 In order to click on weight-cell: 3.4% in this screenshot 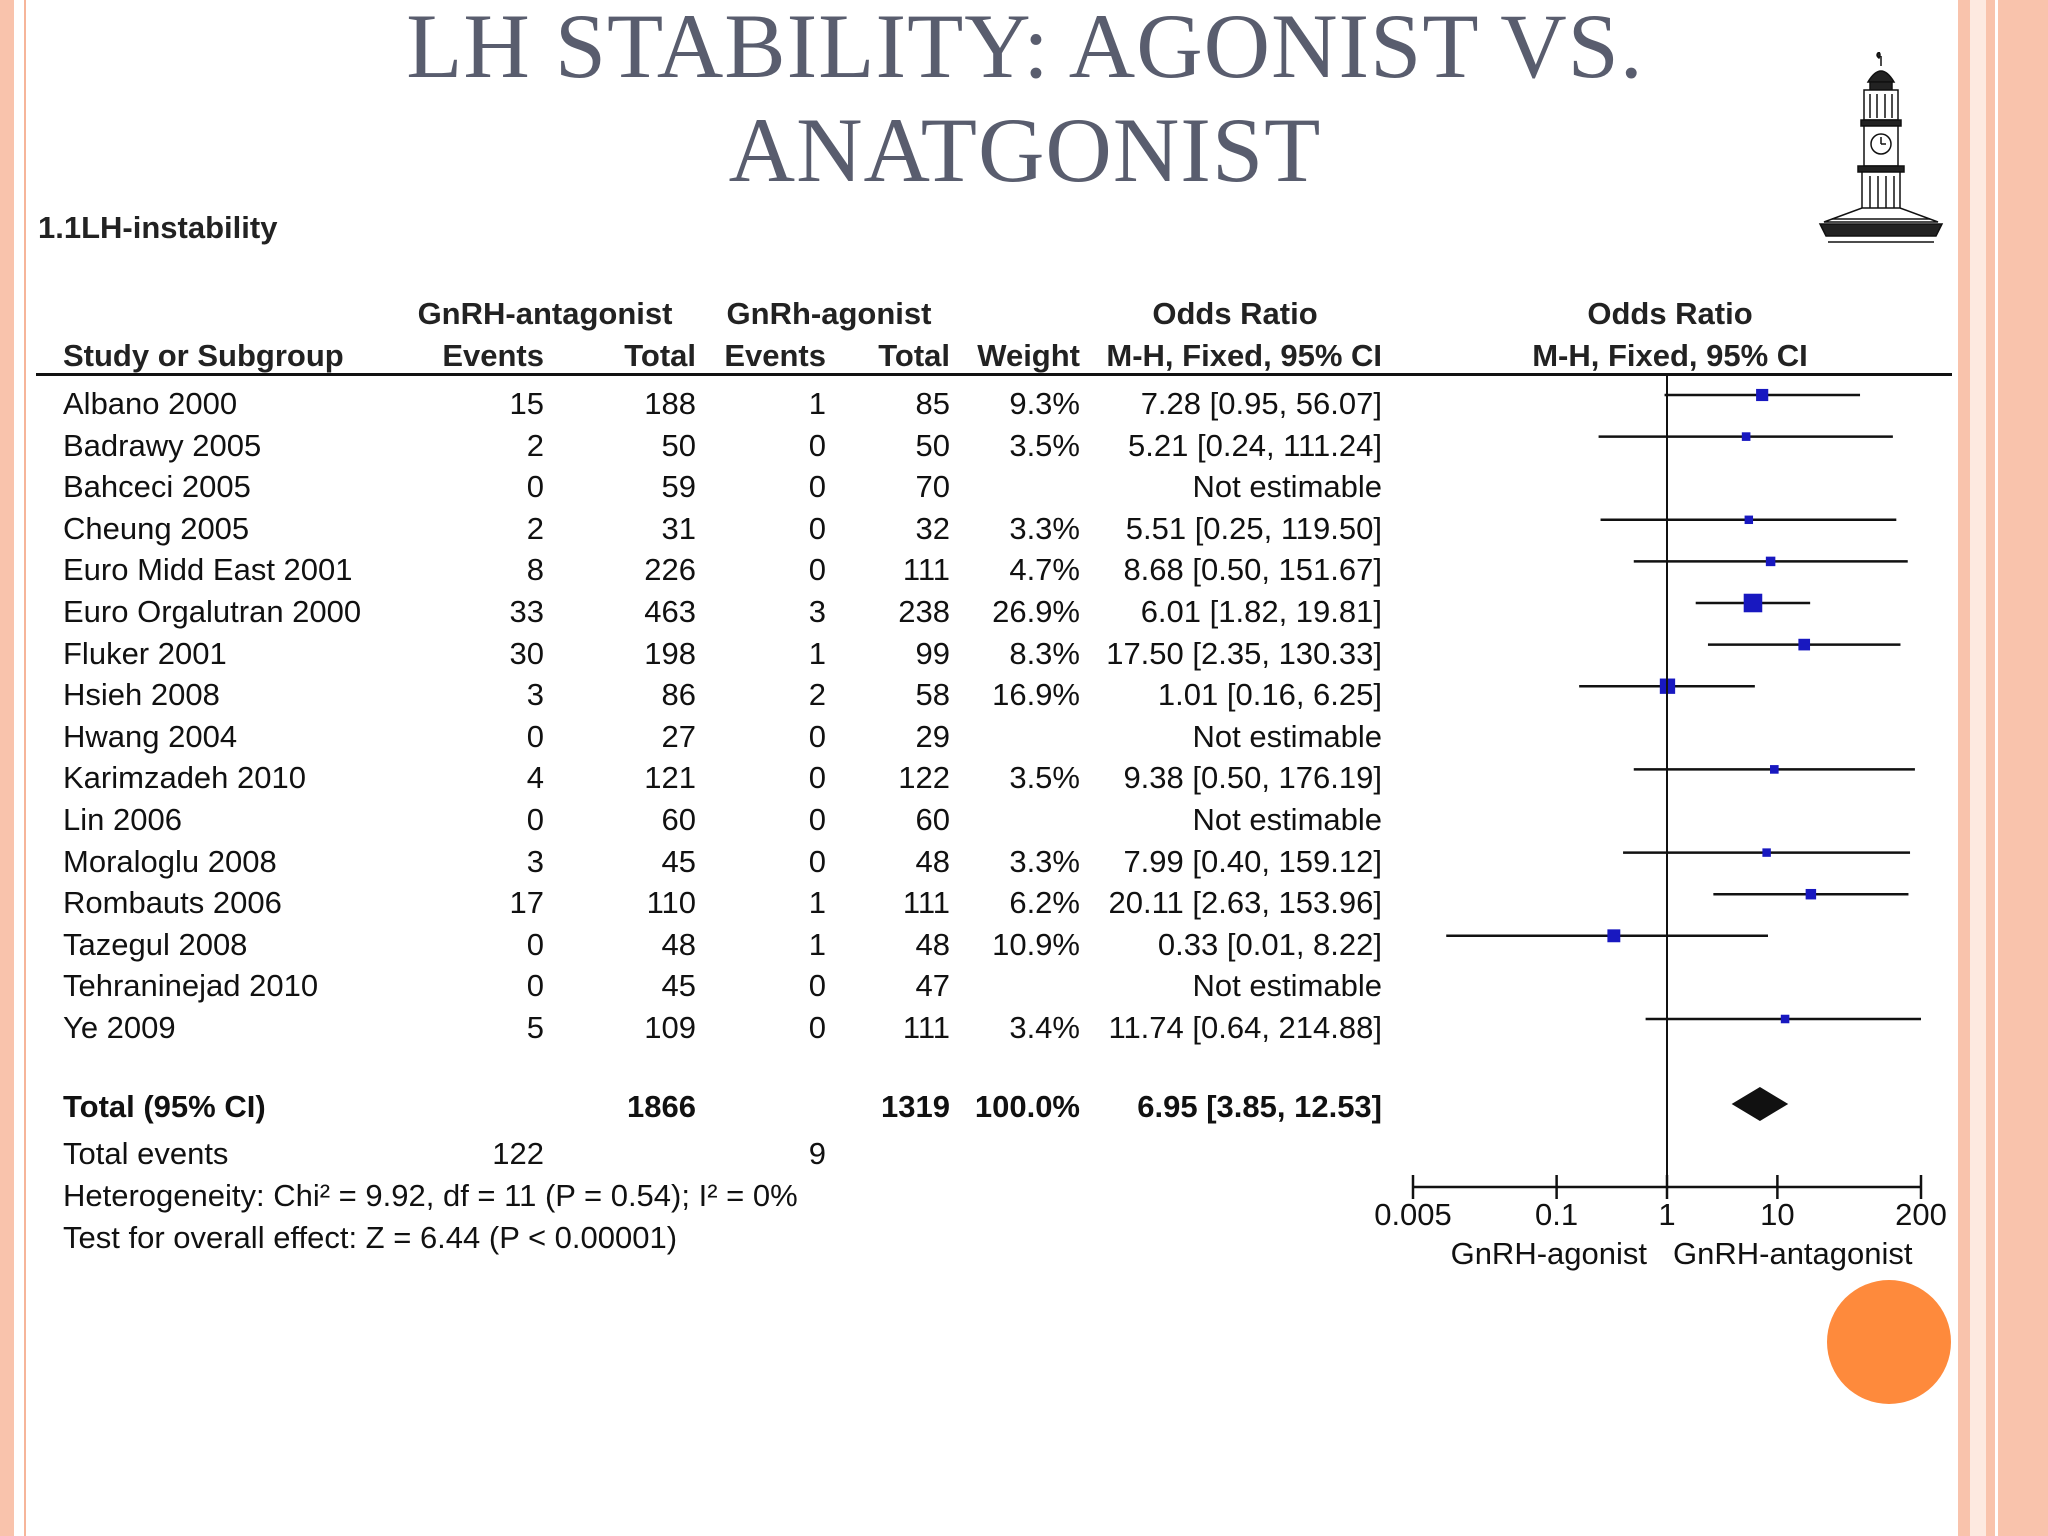, I will do `click(1044, 1027)`.